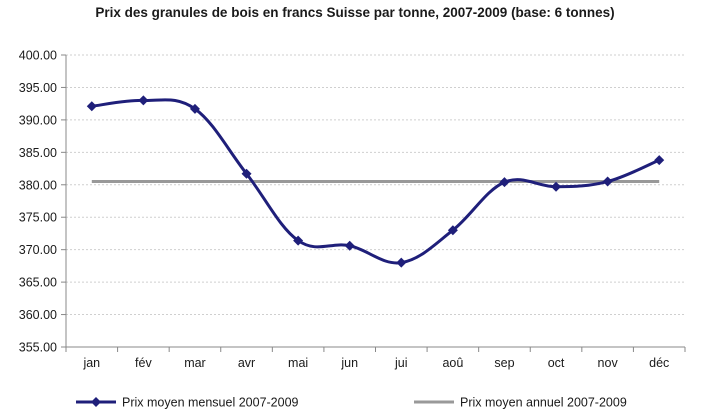 The image size is (710, 417). What do you see at coordinates (38, 153) in the screenshot?
I see `y-tick-label: 385.00` at bounding box center [38, 153].